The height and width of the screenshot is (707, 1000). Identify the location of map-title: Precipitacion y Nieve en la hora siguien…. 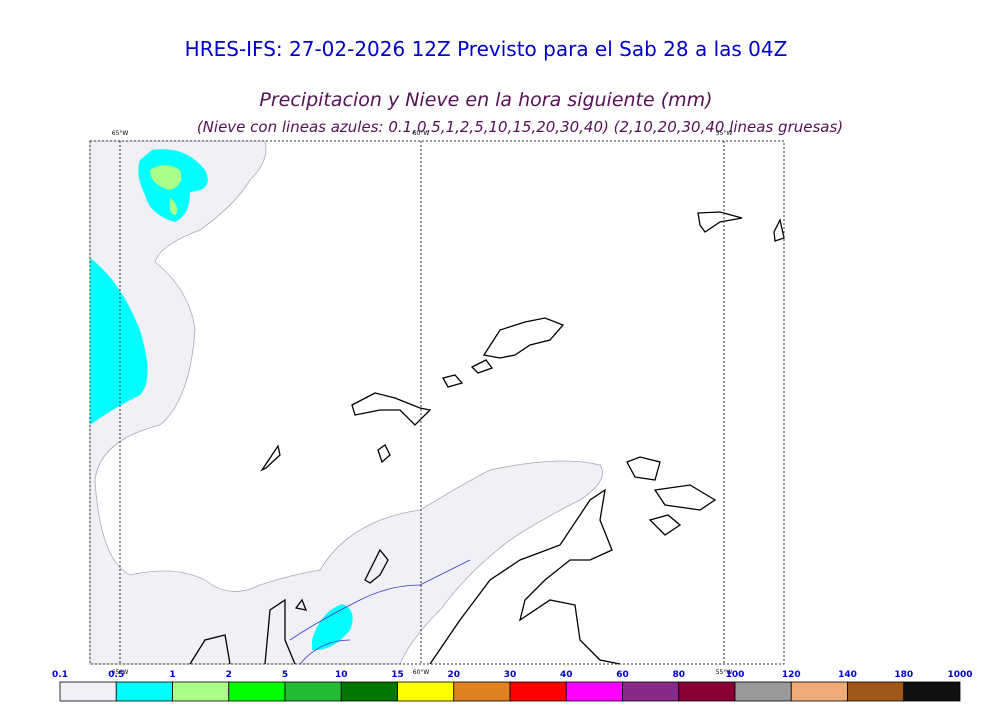
(485, 100).